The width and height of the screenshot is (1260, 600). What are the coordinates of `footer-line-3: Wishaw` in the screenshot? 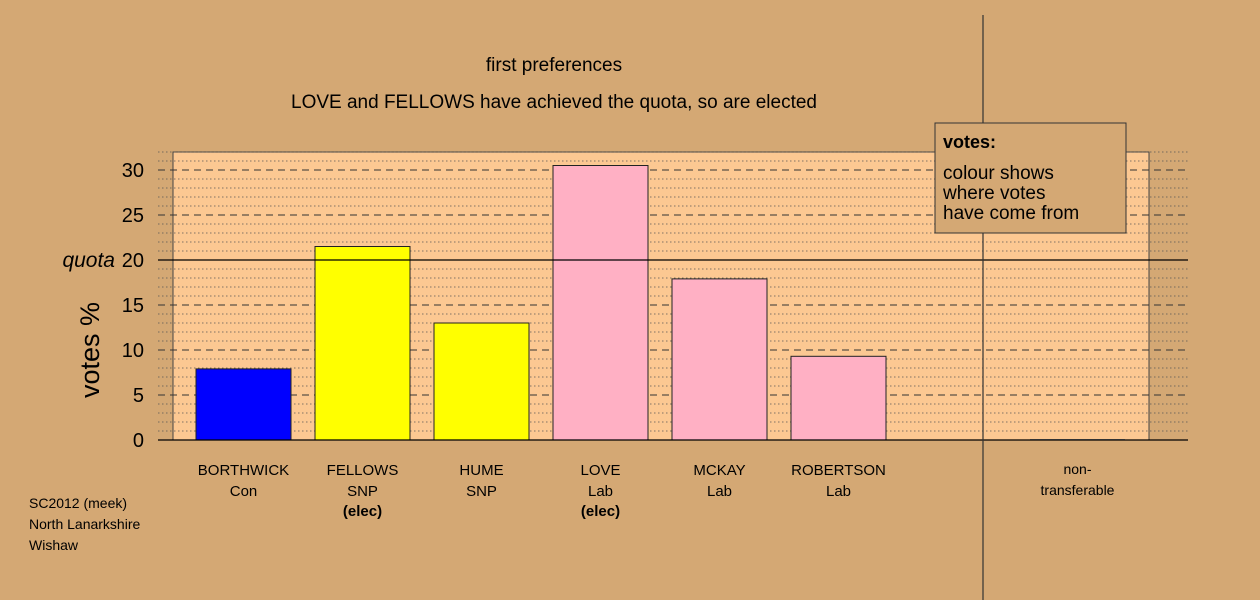 It's located at (54, 545).